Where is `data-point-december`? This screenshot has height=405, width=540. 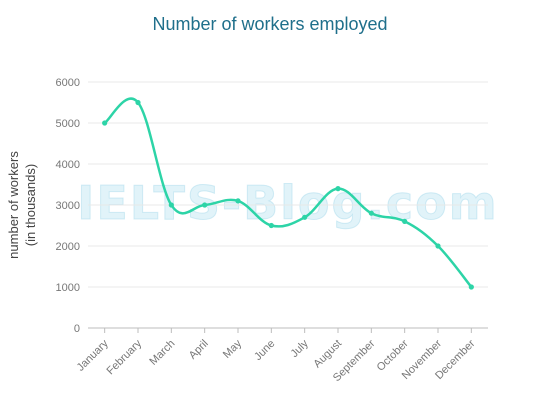 data-point-december is located at coordinates (471, 287).